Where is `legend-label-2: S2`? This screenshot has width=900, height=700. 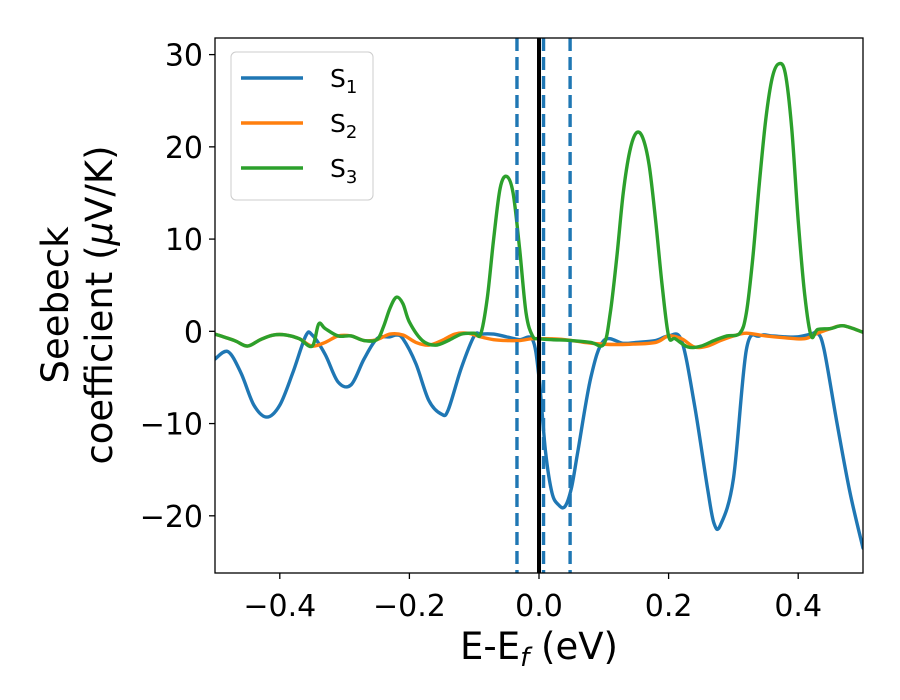
legend-label-2: S2 is located at coordinates (343, 126).